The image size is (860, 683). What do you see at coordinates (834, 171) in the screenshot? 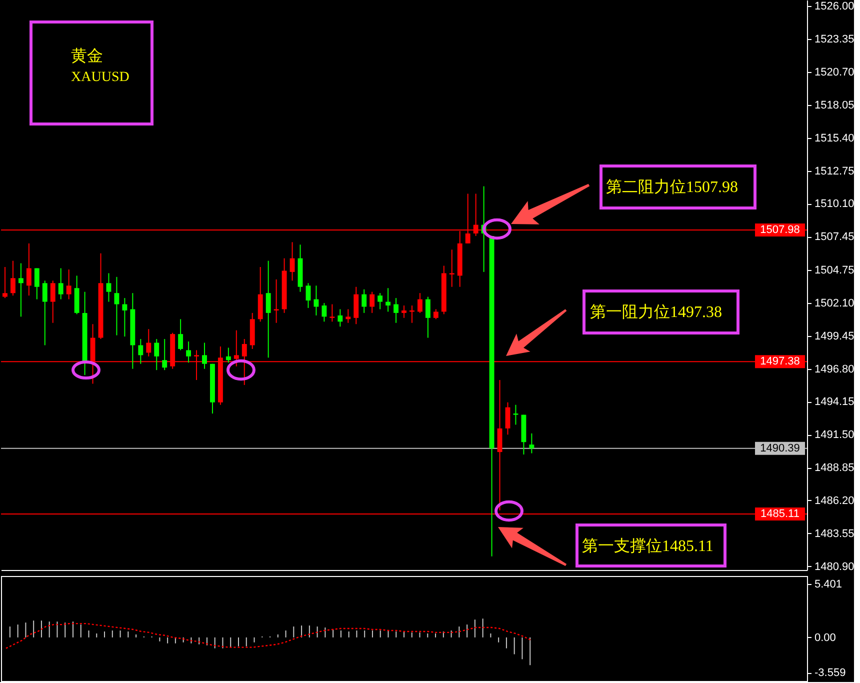
I see `y-tick-label: 1512.75` at bounding box center [834, 171].